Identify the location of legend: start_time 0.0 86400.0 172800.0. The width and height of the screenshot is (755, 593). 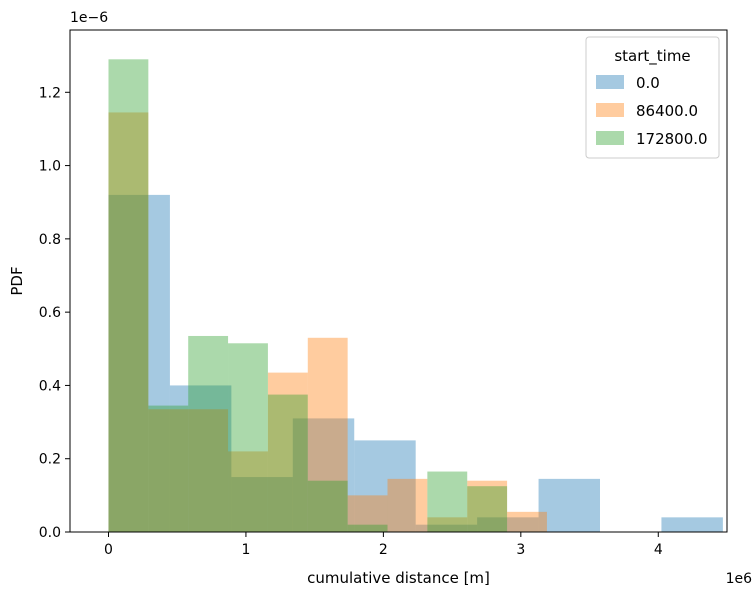
(652, 97).